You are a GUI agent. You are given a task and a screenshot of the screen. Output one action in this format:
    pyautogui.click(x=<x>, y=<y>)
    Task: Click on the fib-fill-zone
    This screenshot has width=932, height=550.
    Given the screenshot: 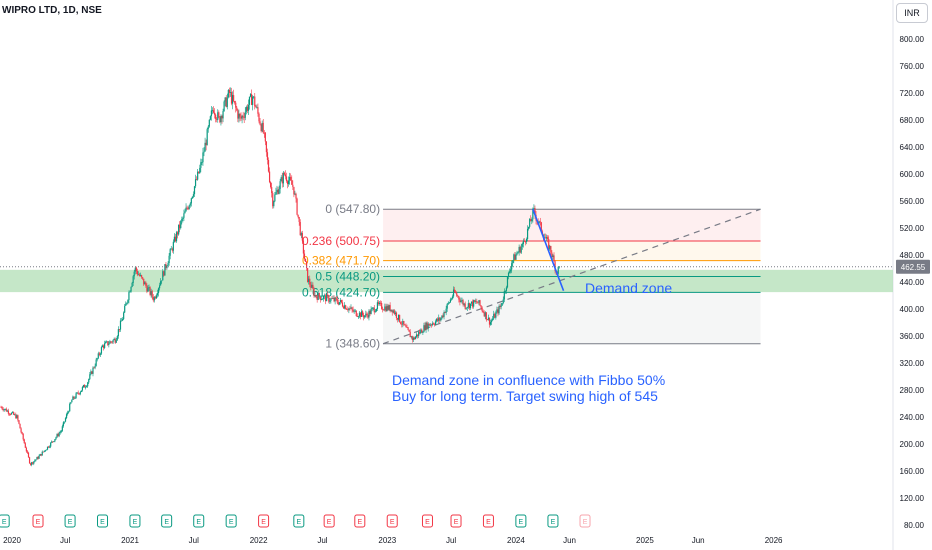 What is the action you would take?
    pyautogui.click(x=572, y=250)
    